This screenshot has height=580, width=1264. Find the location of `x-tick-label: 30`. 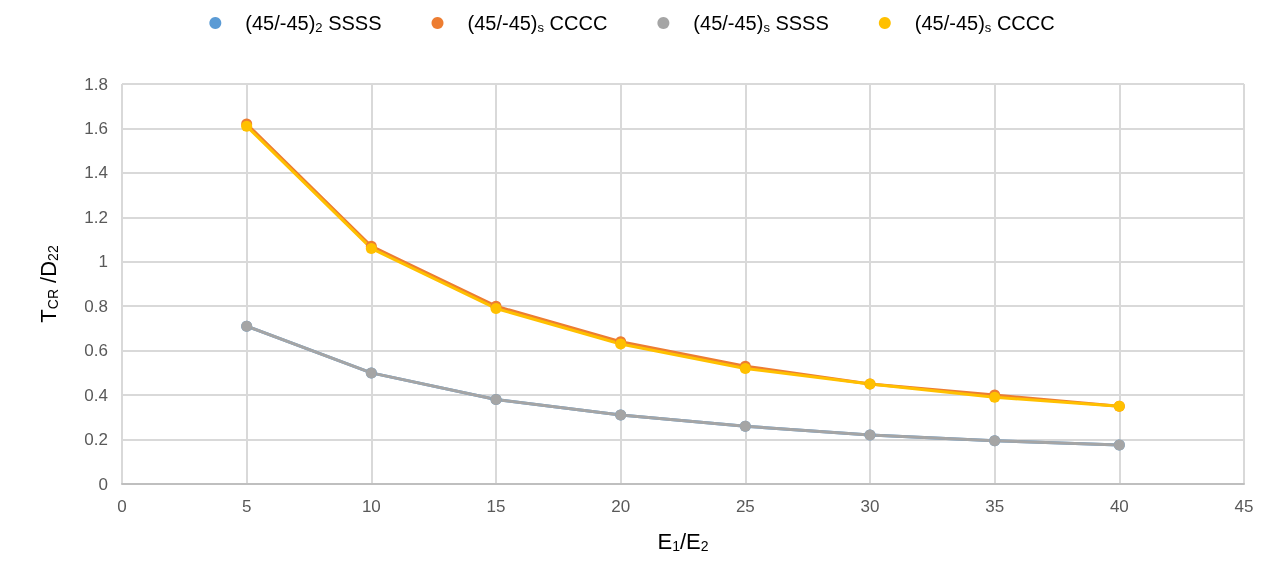

x-tick-label: 30 is located at coordinates (870, 506).